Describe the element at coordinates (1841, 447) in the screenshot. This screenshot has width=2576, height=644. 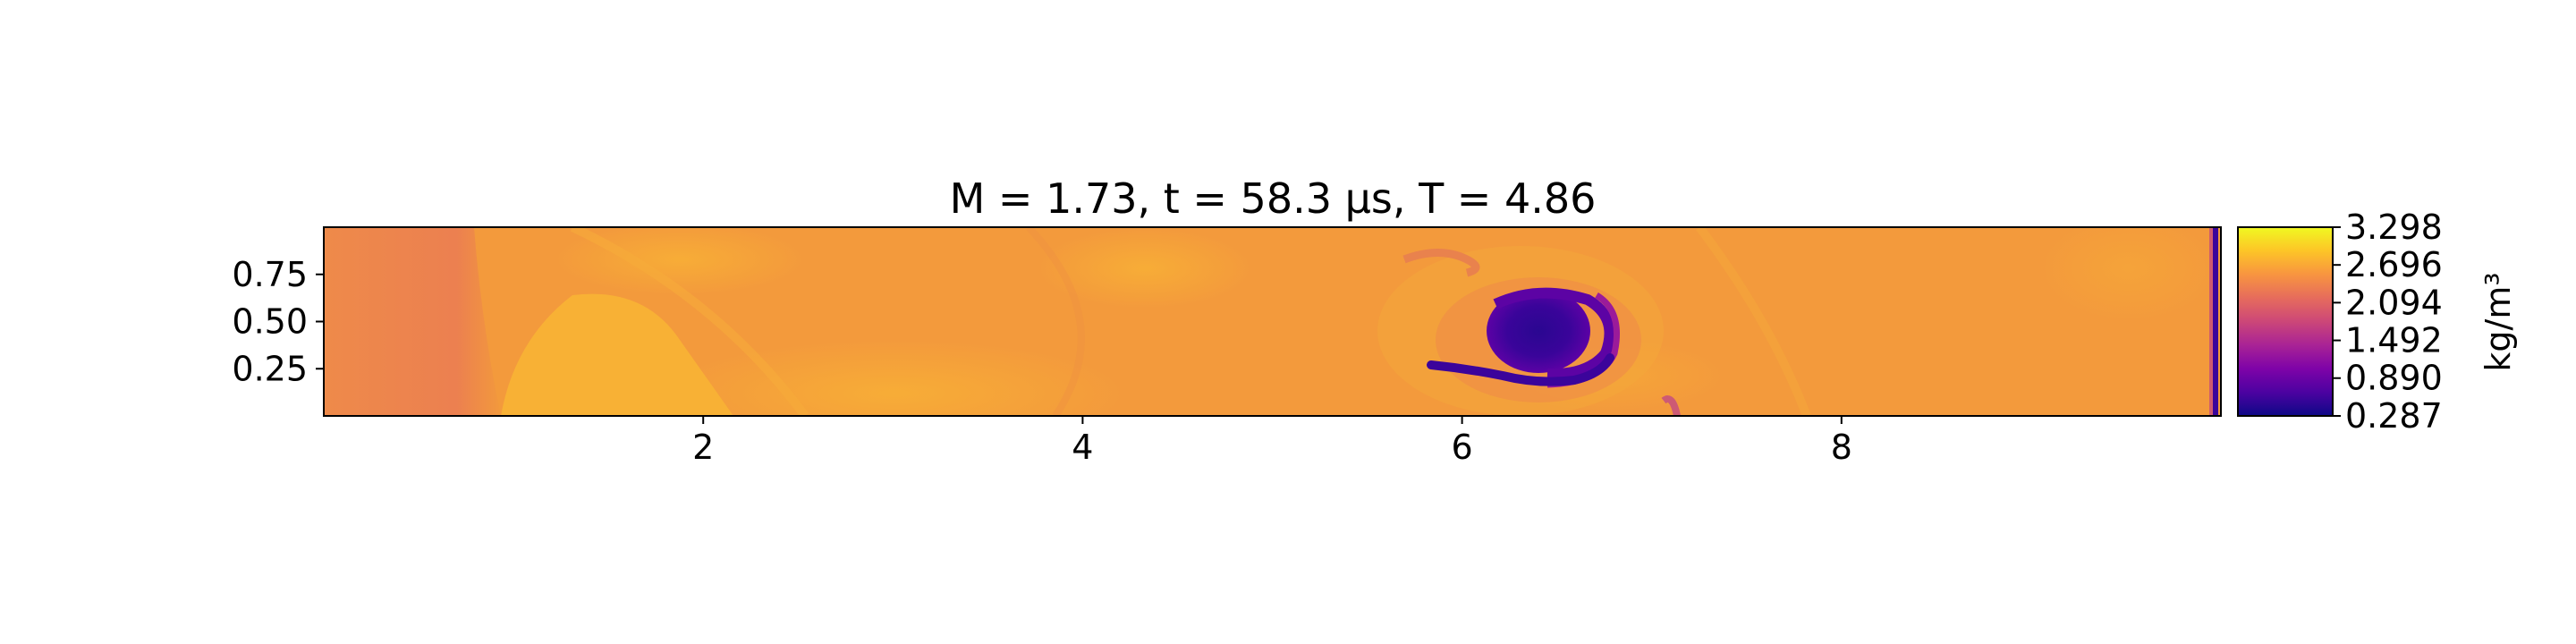
I see `x-tick-label: 8` at that location.